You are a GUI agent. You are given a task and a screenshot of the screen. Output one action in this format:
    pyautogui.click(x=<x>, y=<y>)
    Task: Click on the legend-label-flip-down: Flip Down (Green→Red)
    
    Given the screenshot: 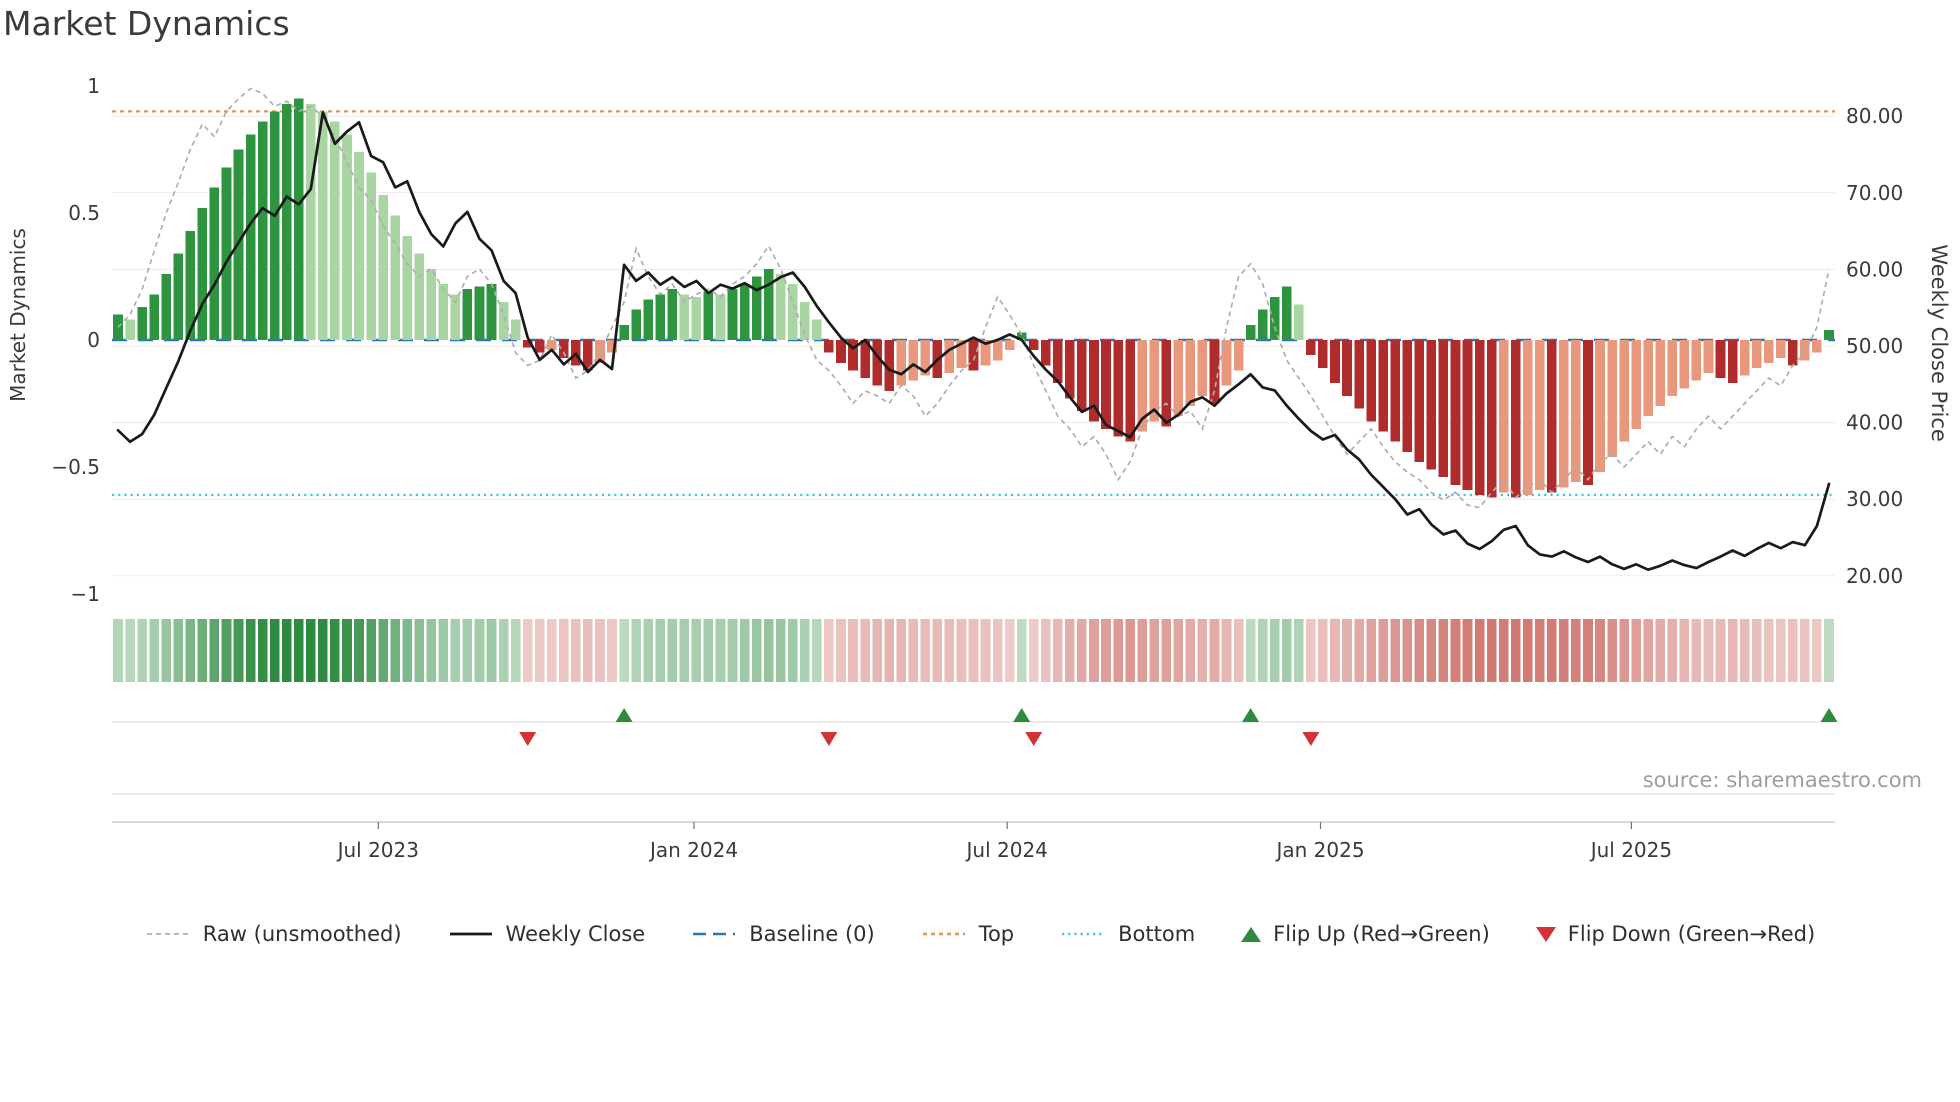 What is the action you would take?
    pyautogui.click(x=1691, y=934)
    